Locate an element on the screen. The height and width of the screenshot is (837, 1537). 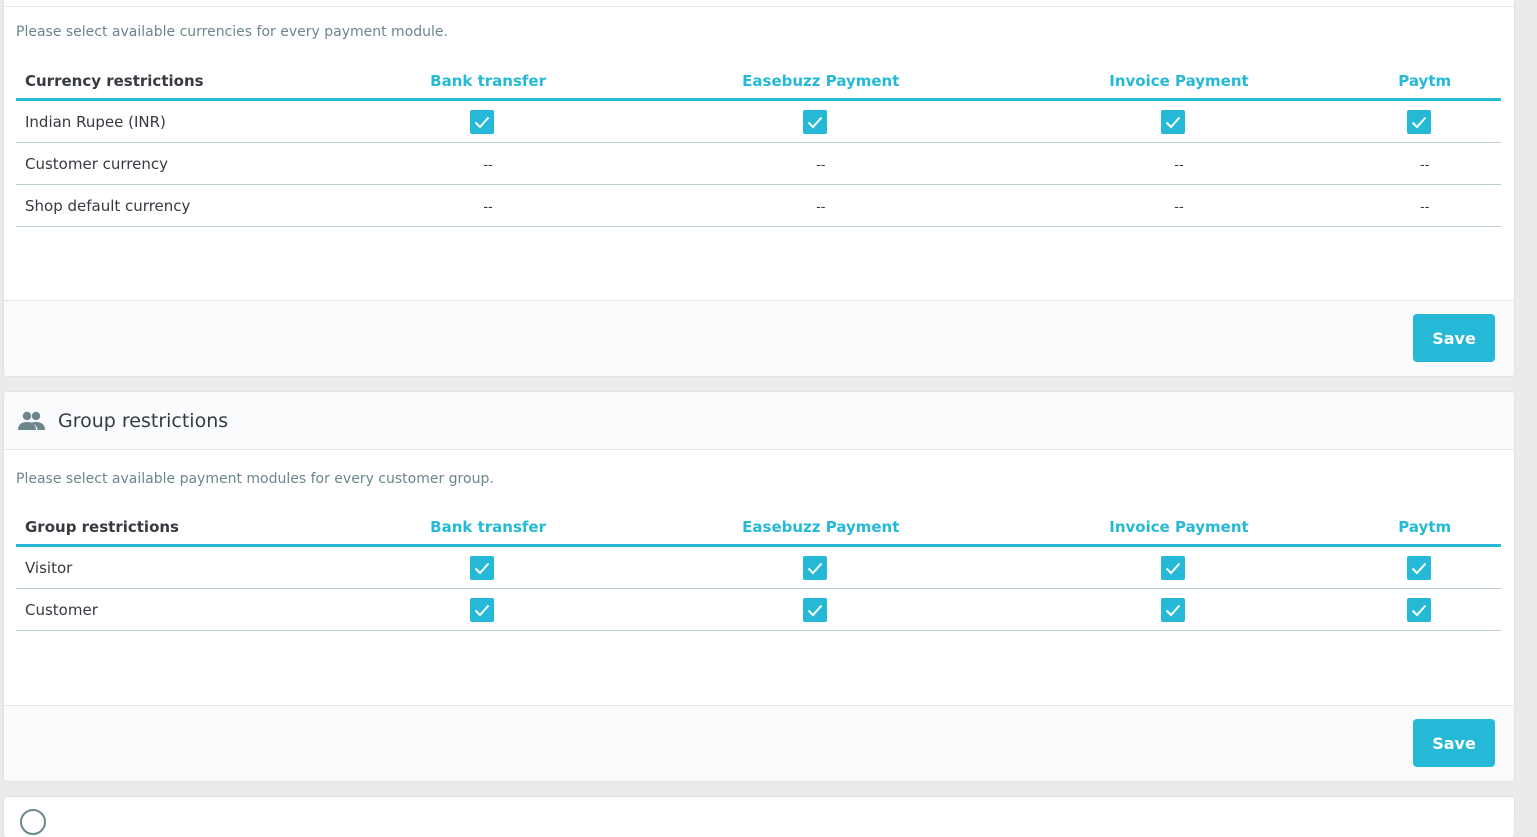
table-row: Shop default currency -- -- -- -- is located at coordinates (758, 205).